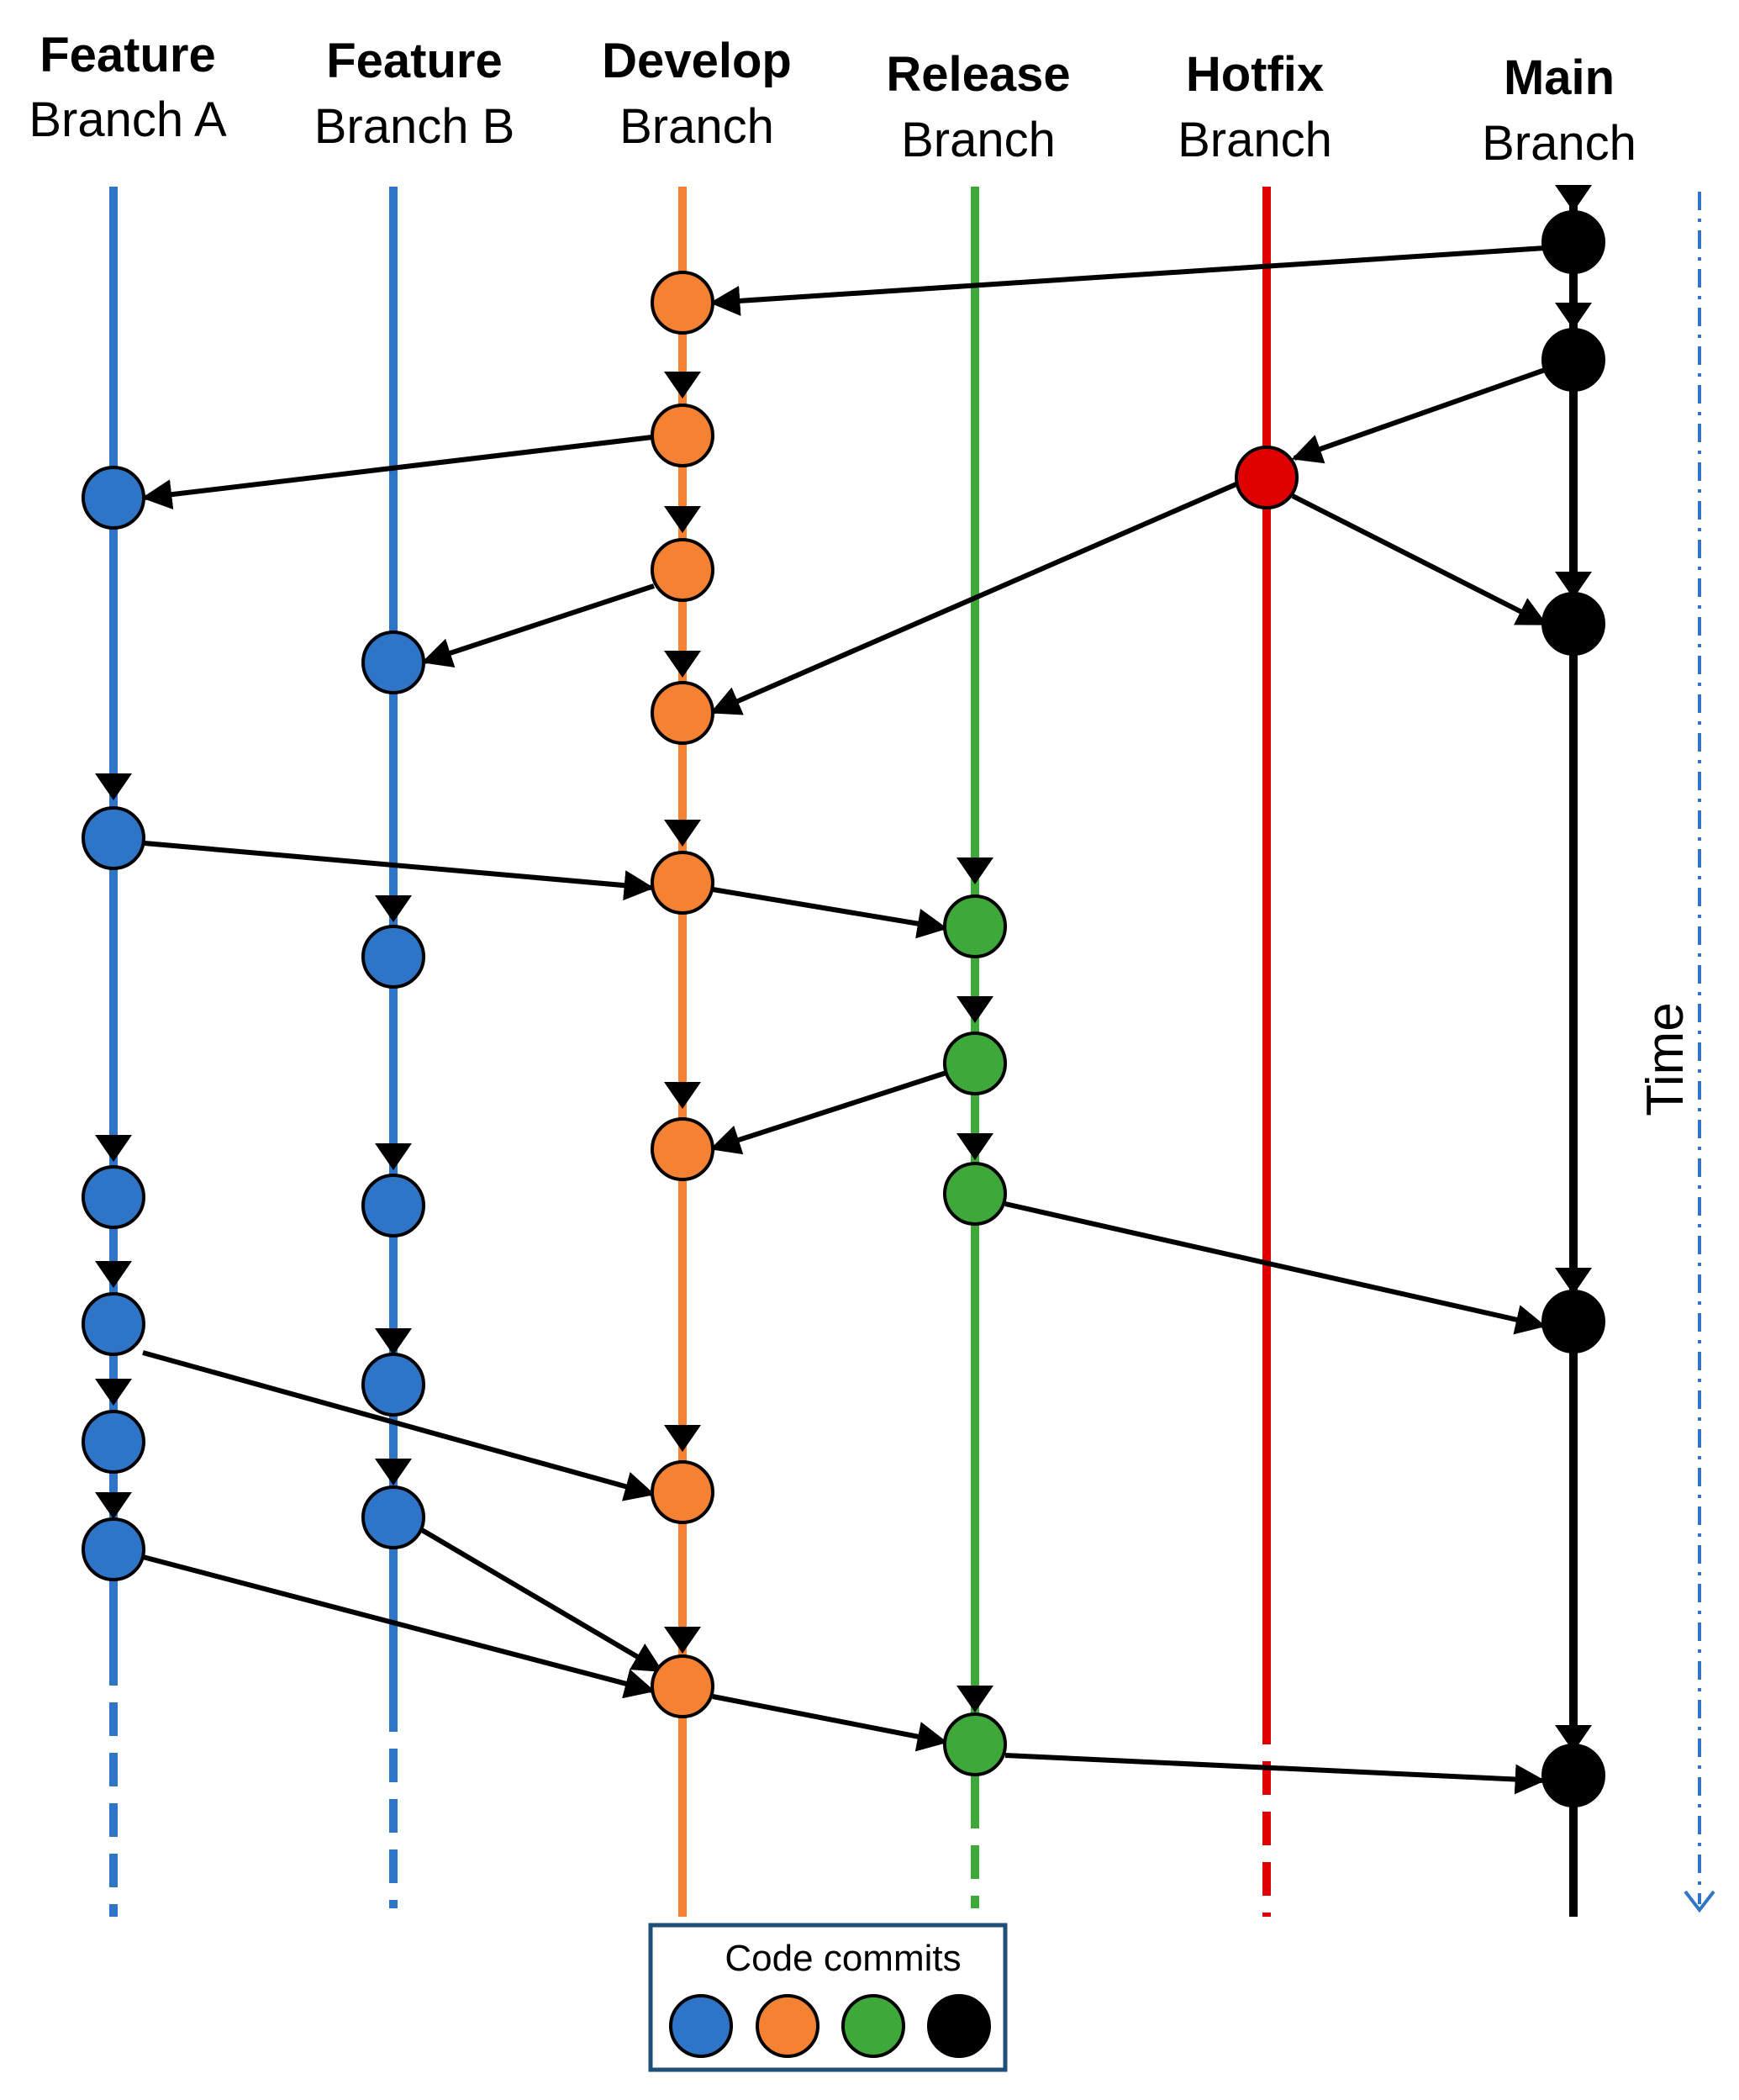 This screenshot has height=2100, width=1739. I want to click on arrow-feature-b-to-develop, so click(542, 1600).